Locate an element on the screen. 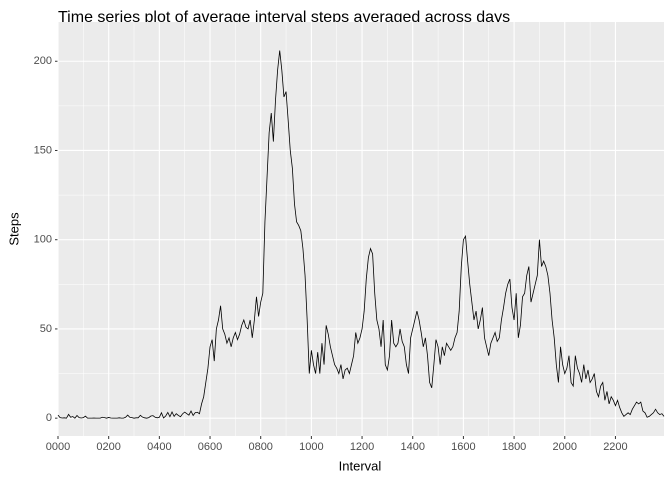  x-tick-label: 0600 is located at coordinates (210, 447).